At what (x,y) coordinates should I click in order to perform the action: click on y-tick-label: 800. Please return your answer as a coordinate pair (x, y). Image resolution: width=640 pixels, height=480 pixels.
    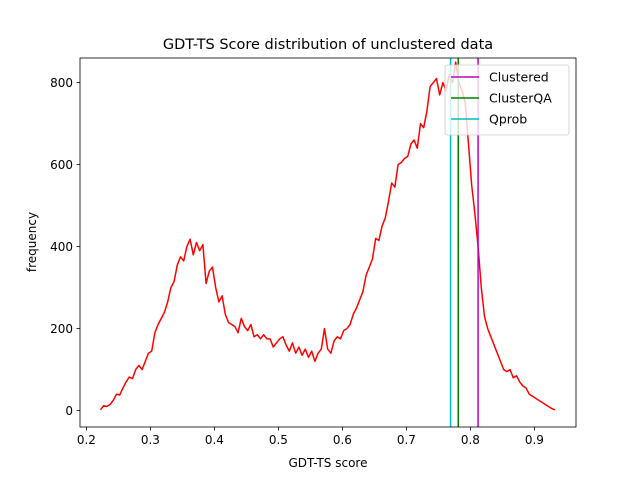
    Looking at the image, I should click on (61, 83).